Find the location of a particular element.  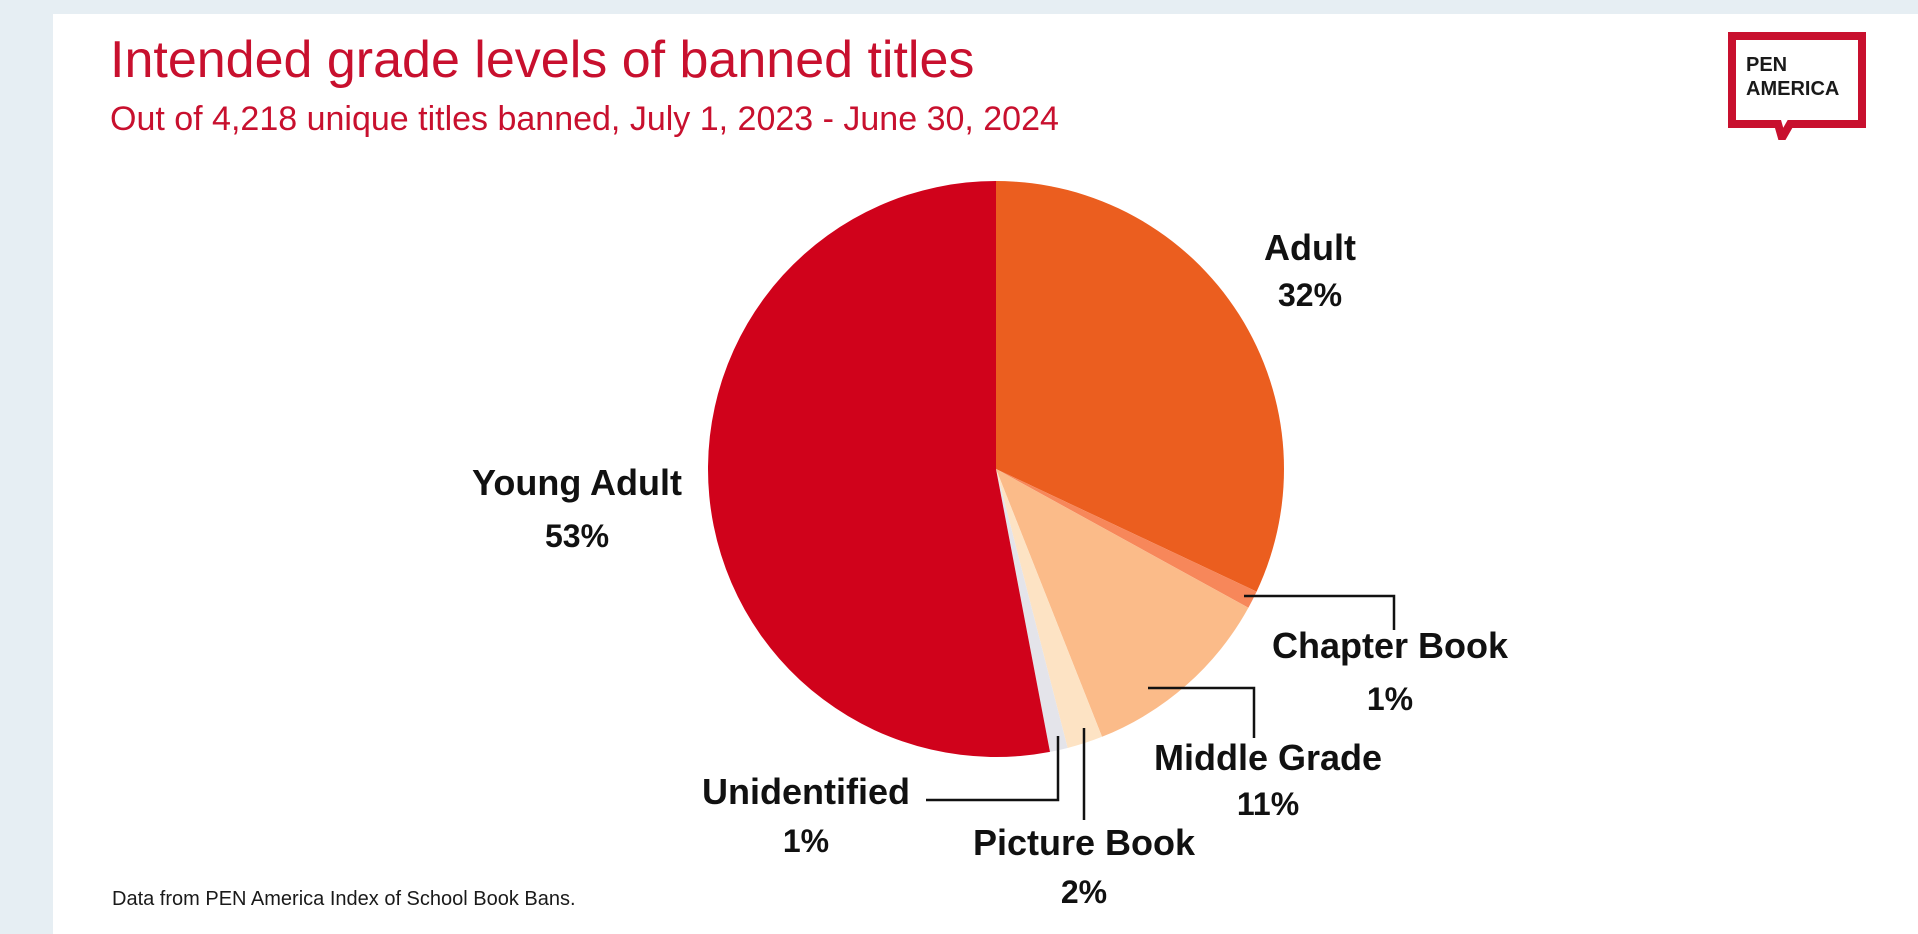

chart-title: Intended grade levels of banned titles is located at coordinates (542, 60).